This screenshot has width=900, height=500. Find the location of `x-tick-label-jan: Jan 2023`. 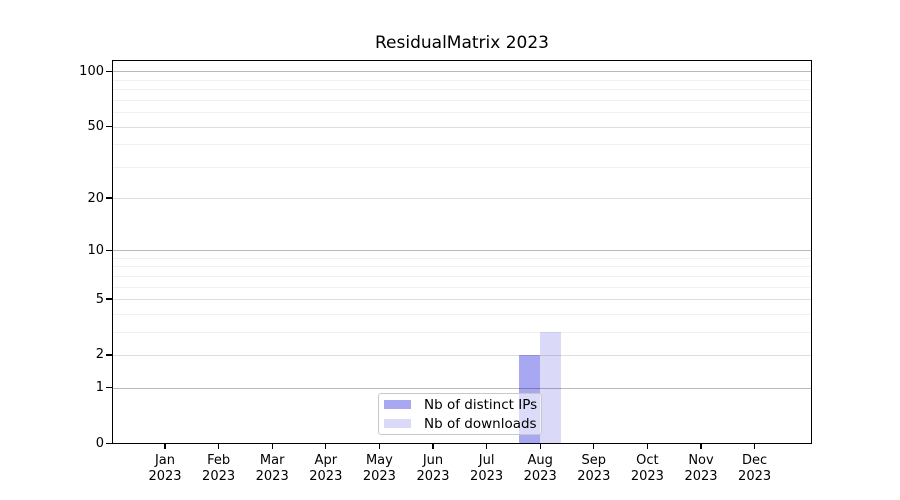

x-tick-label-jan: Jan 2023 is located at coordinates (165, 468).